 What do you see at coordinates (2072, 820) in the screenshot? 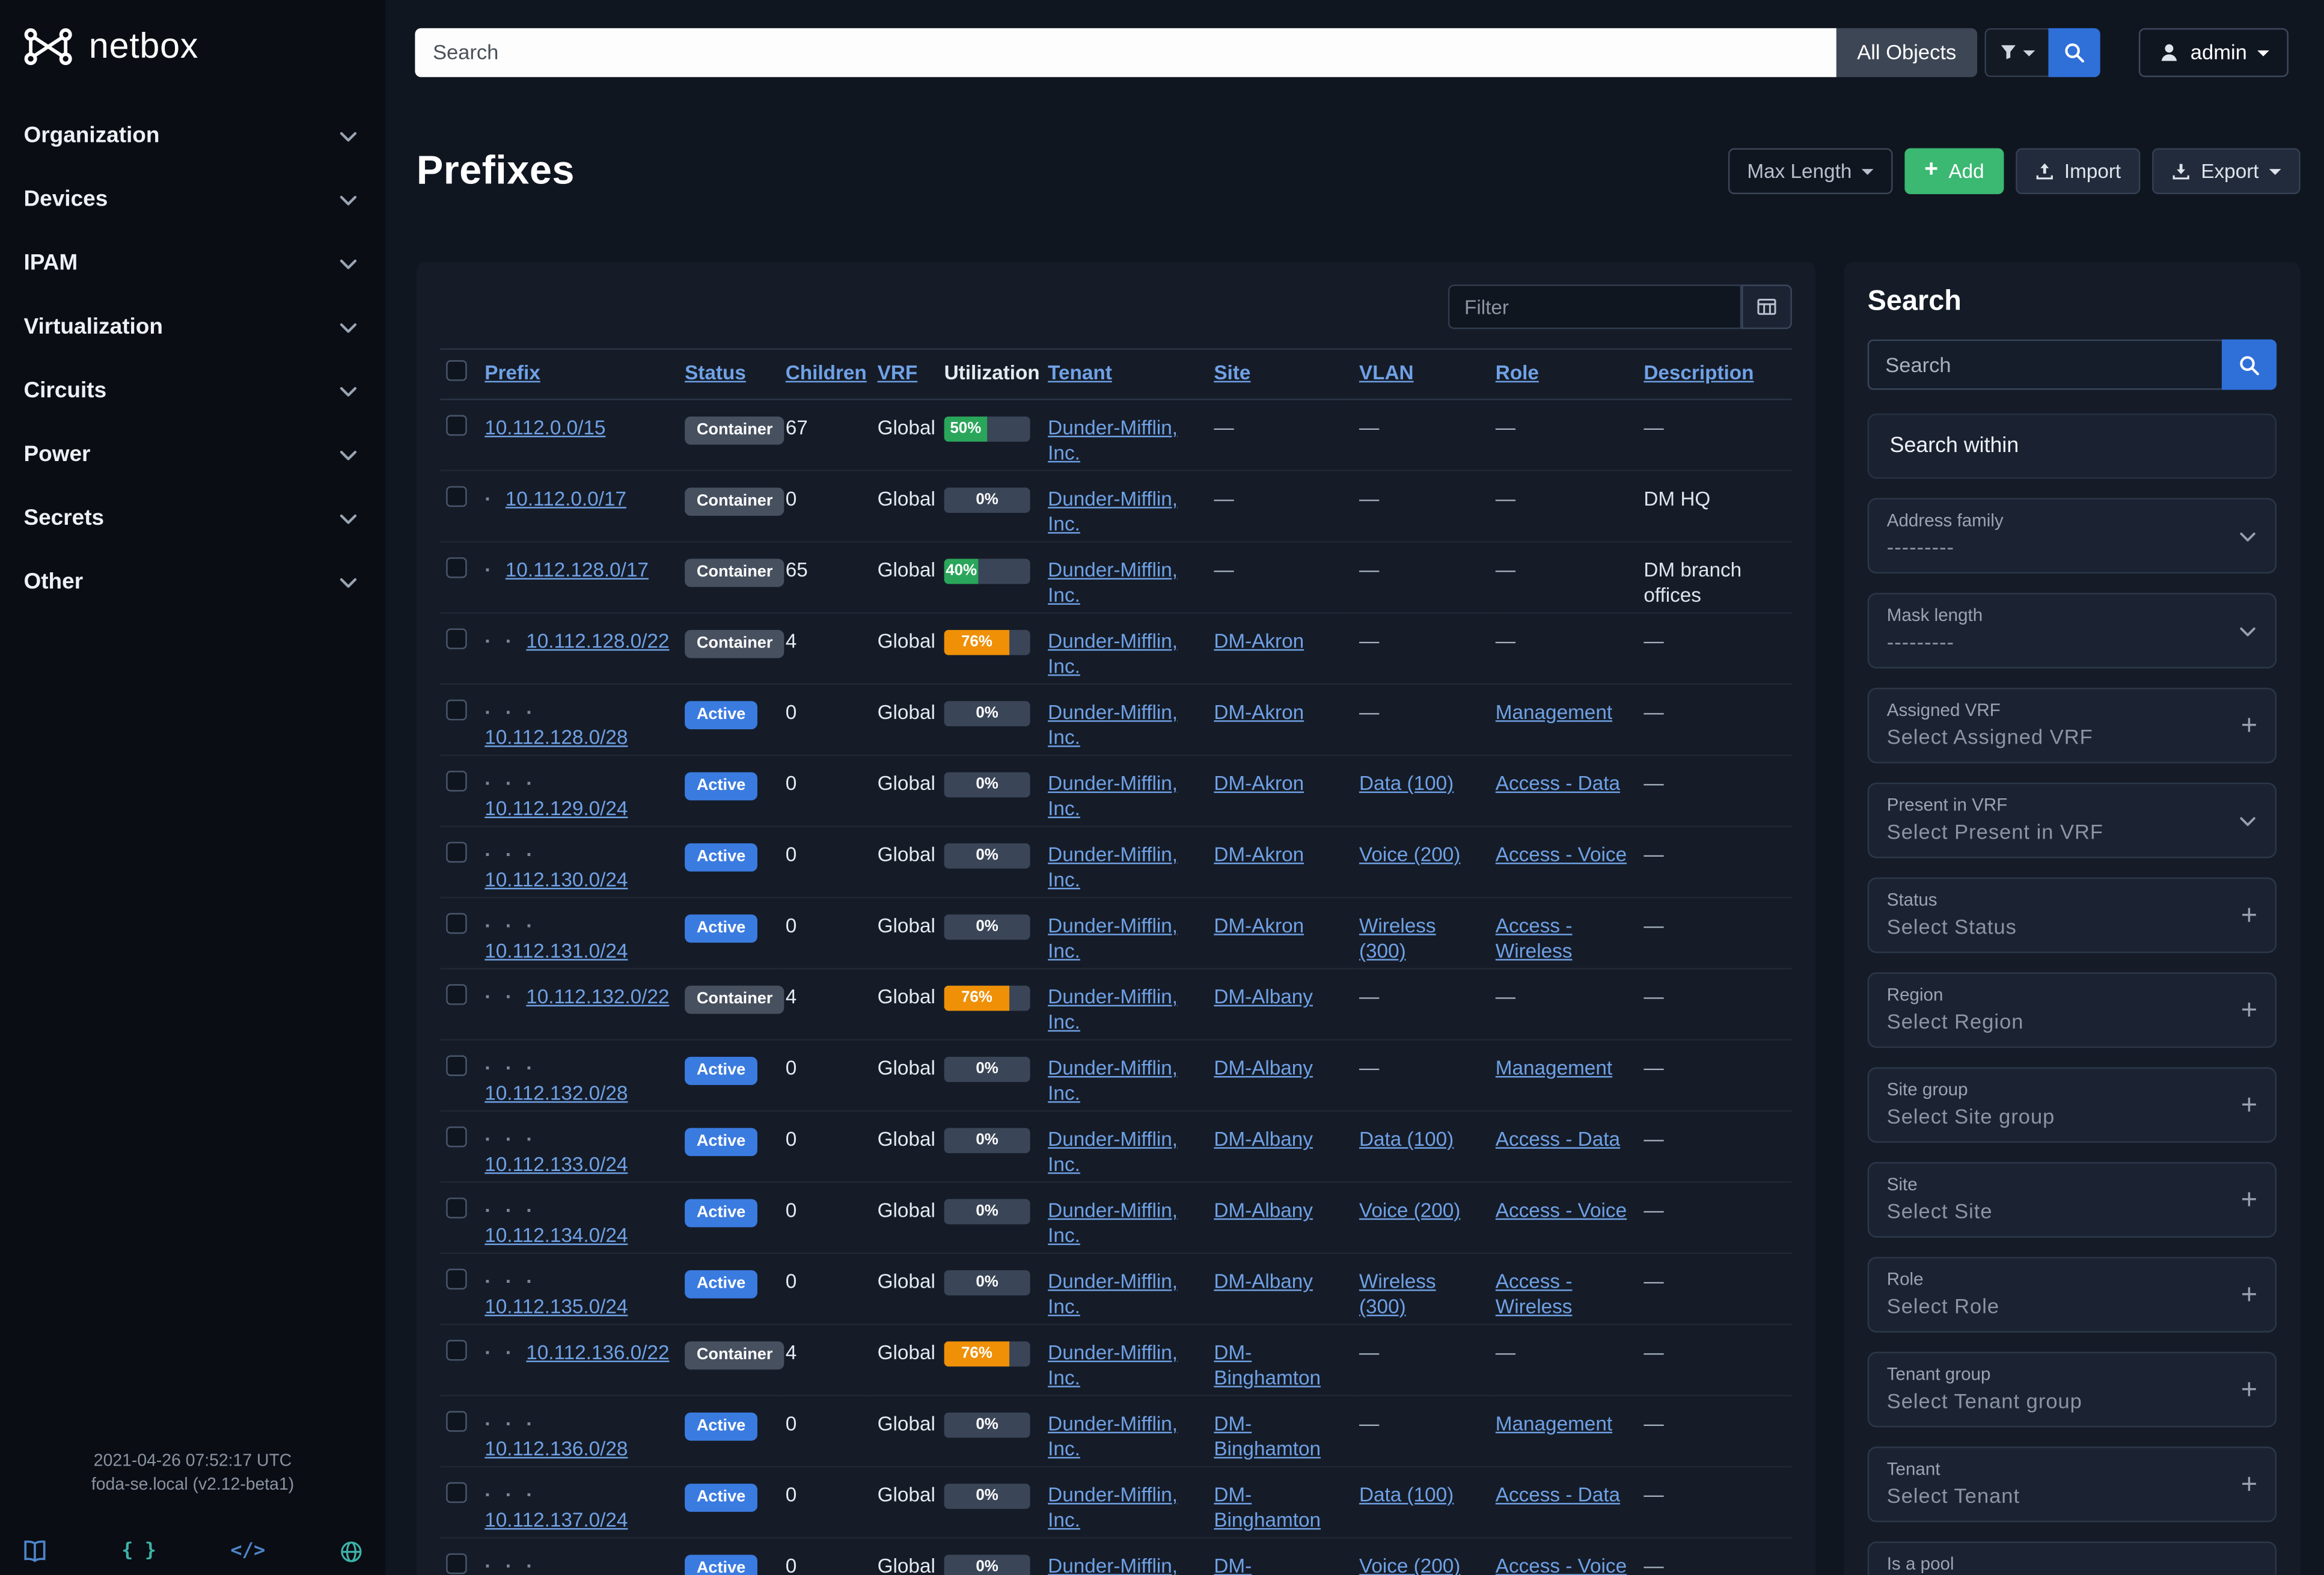
I see `filter-present-in-vrf: Present in VRF Select Present in VRF` at bounding box center [2072, 820].